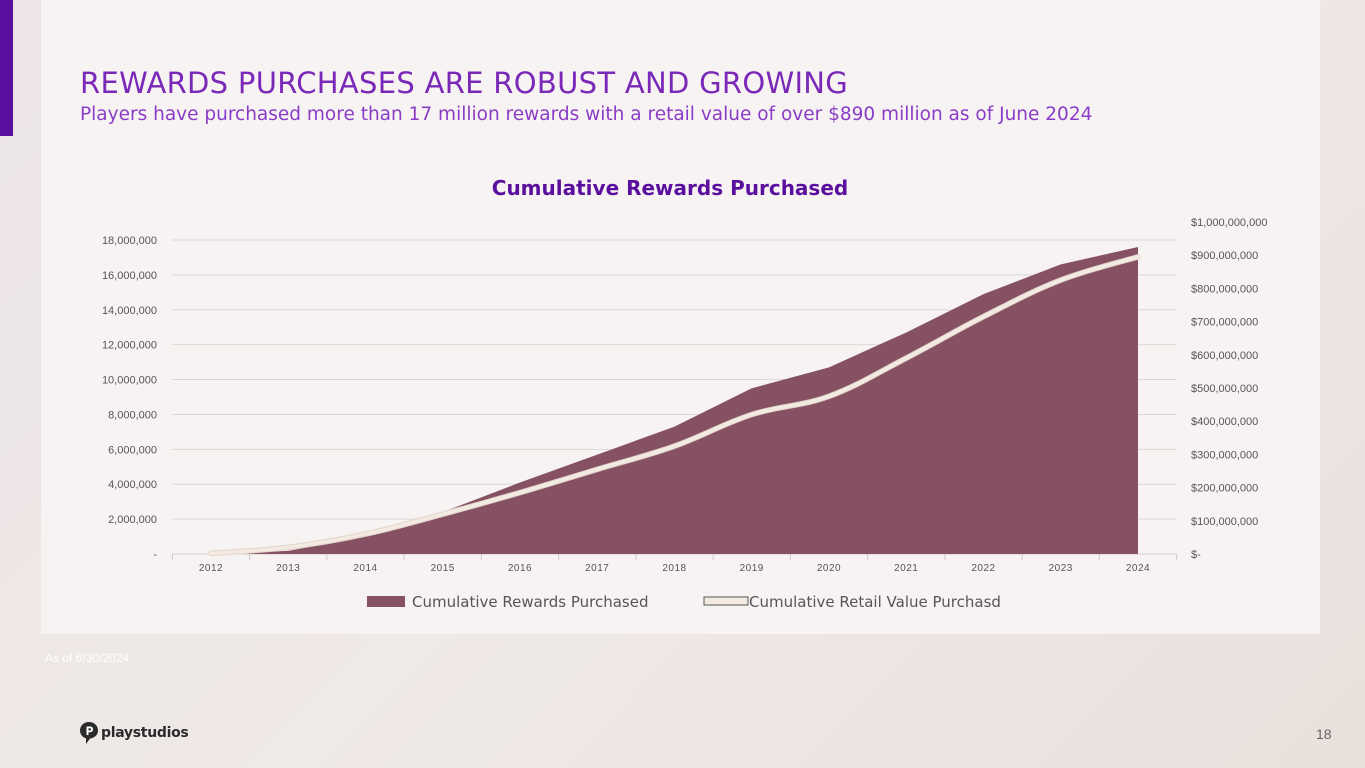 The height and width of the screenshot is (768, 1365). What do you see at coordinates (288, 568) in the screenshot?
I see `x-tick-label: 2013` at bounding box center [288, 568].